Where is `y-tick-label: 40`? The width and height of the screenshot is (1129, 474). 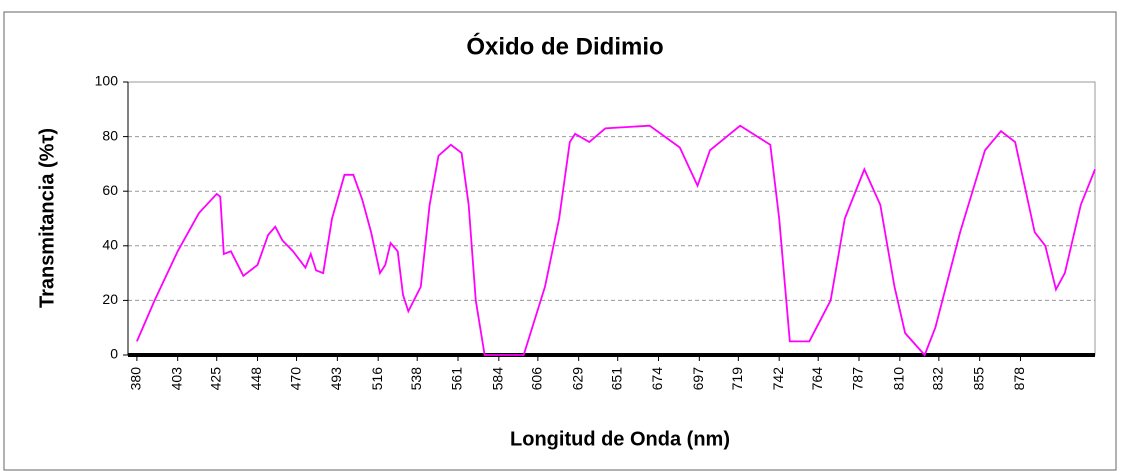
y-tick-label: 40 is located at coordinates (110, 245).